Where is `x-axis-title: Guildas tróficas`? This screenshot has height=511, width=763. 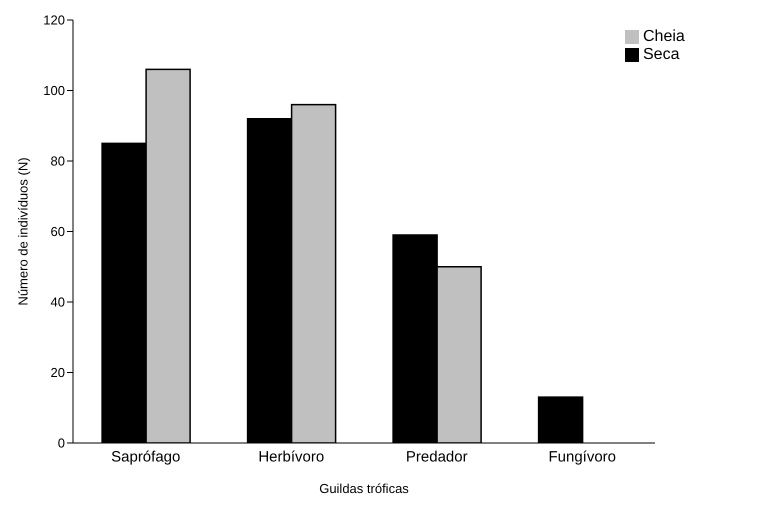 x-axis-title: Guildas tróficas is located at coordinates (364, 488).